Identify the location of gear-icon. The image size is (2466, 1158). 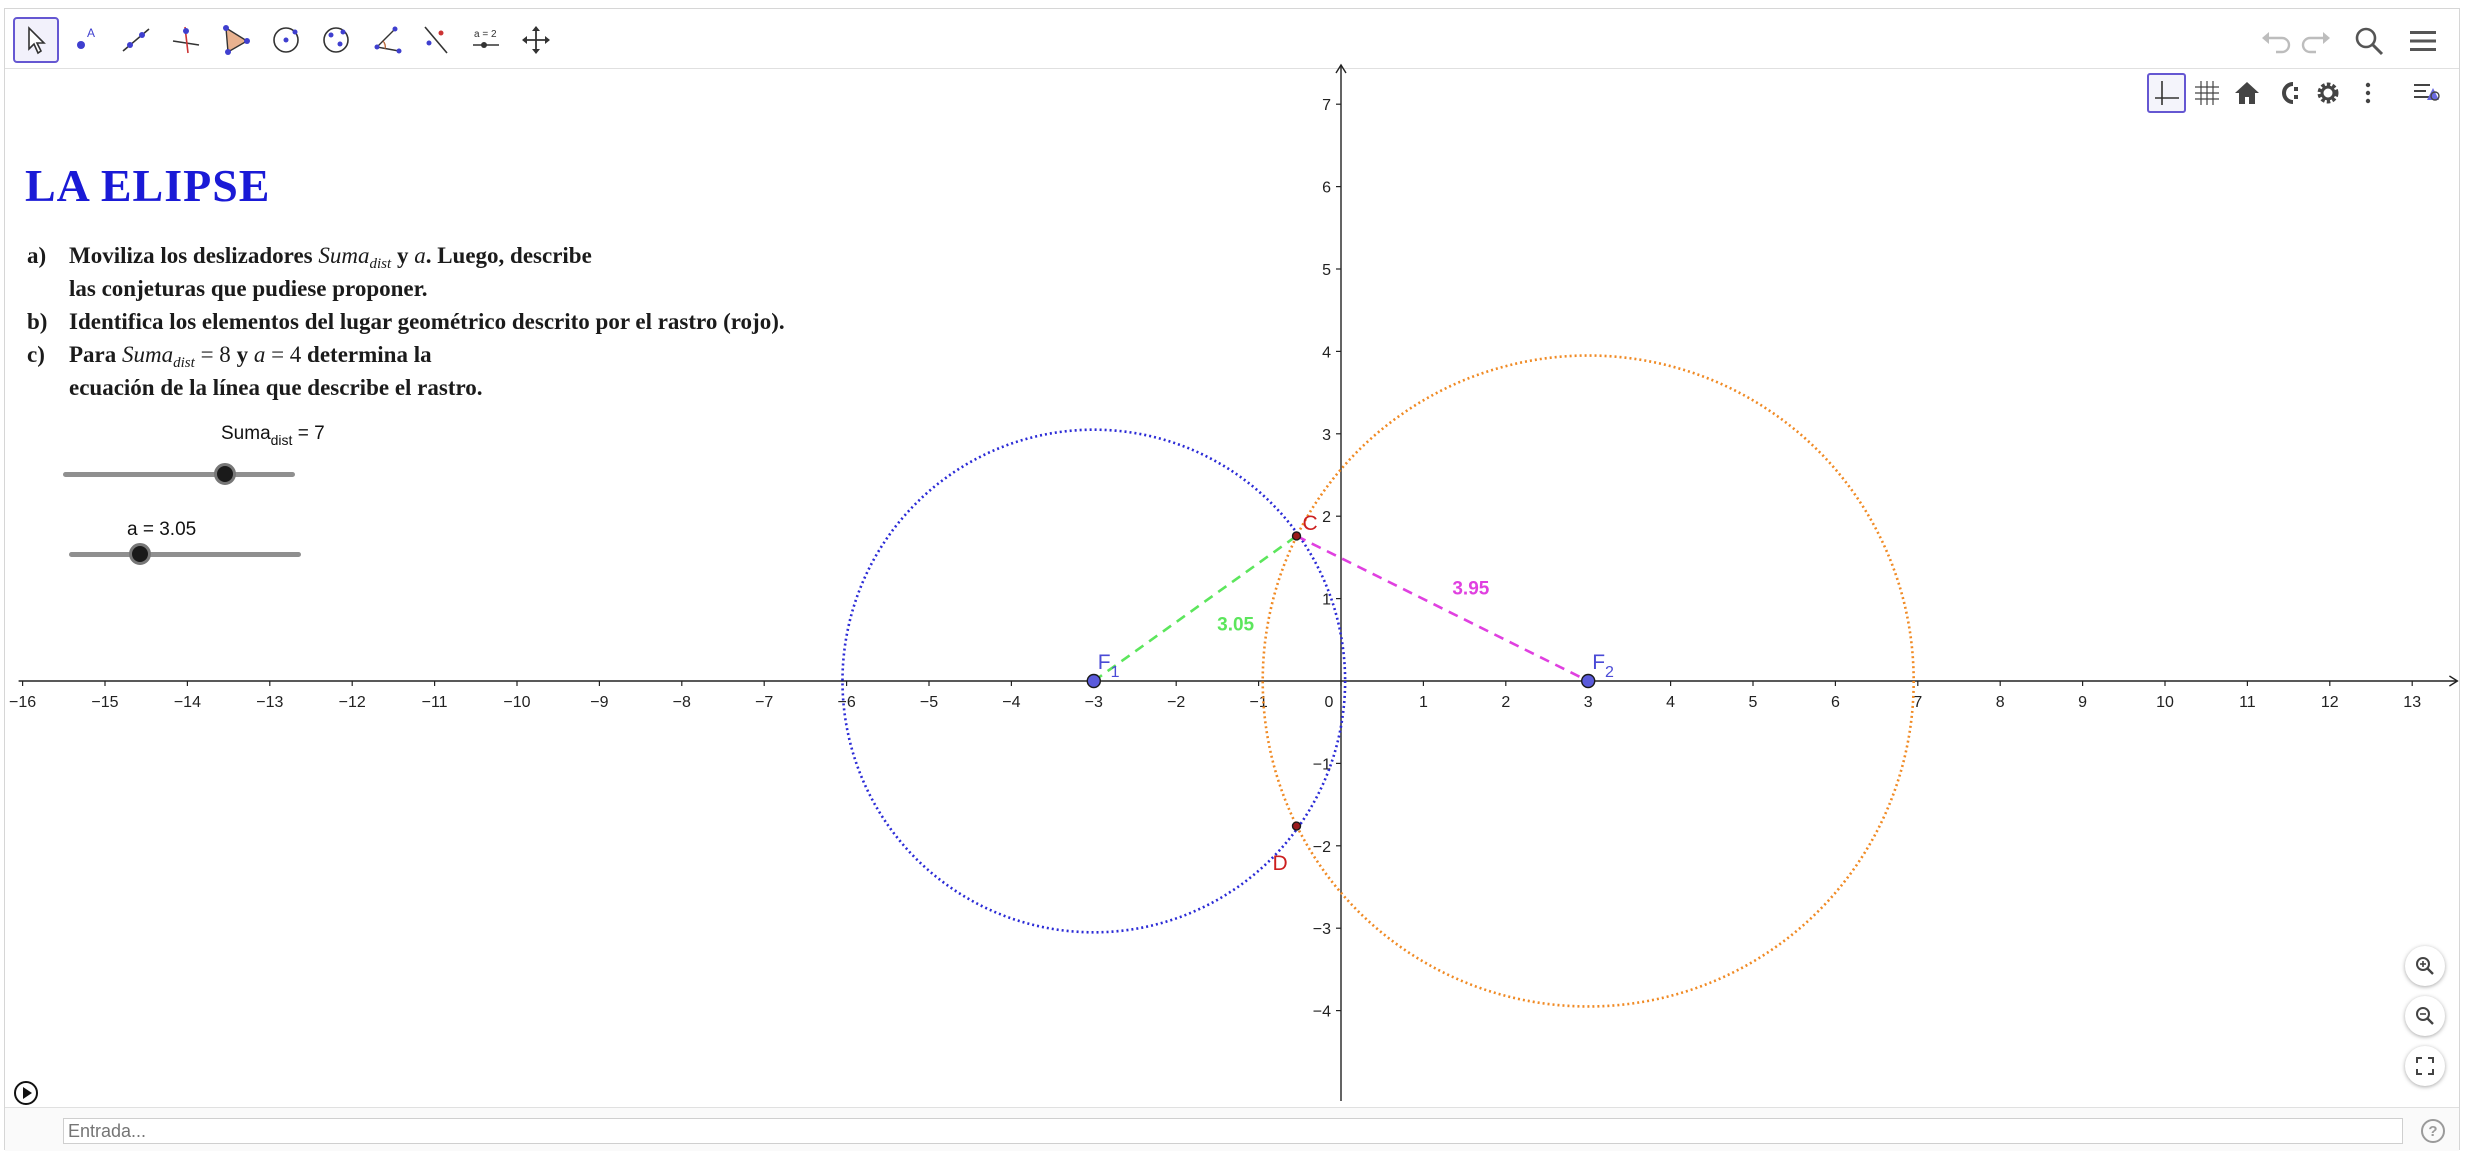
(2328, 93).